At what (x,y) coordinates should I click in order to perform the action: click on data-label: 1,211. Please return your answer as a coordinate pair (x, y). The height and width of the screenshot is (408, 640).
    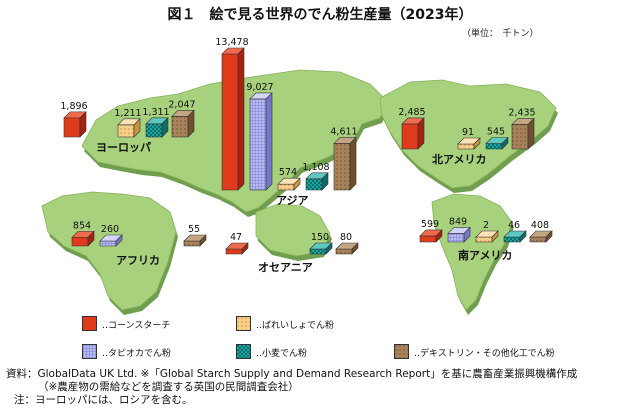
    Looking at the image, I should click on (127, 113).